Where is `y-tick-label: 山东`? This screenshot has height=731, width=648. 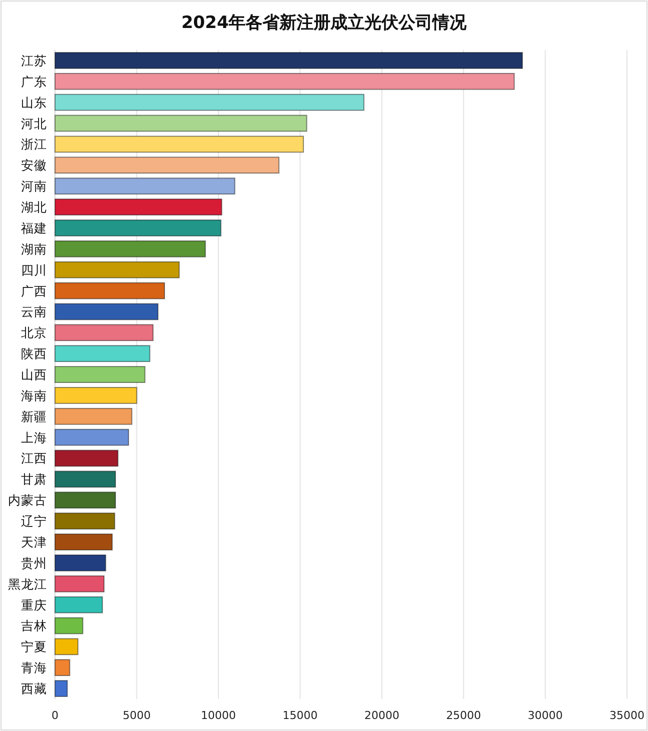 y-tick-label: 山东 is located at coordinates (34, 102).